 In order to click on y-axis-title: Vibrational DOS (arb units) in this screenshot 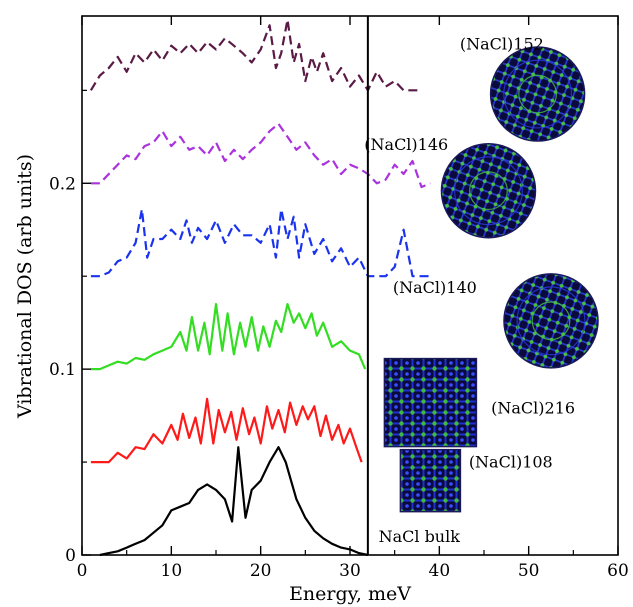, I will do `click(25, 286)`.